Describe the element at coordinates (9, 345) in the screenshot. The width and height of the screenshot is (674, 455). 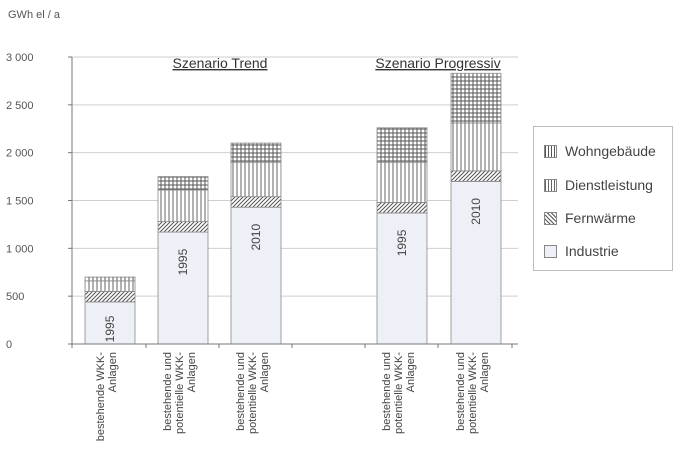
I see `y-tick-label: 0` at that location.